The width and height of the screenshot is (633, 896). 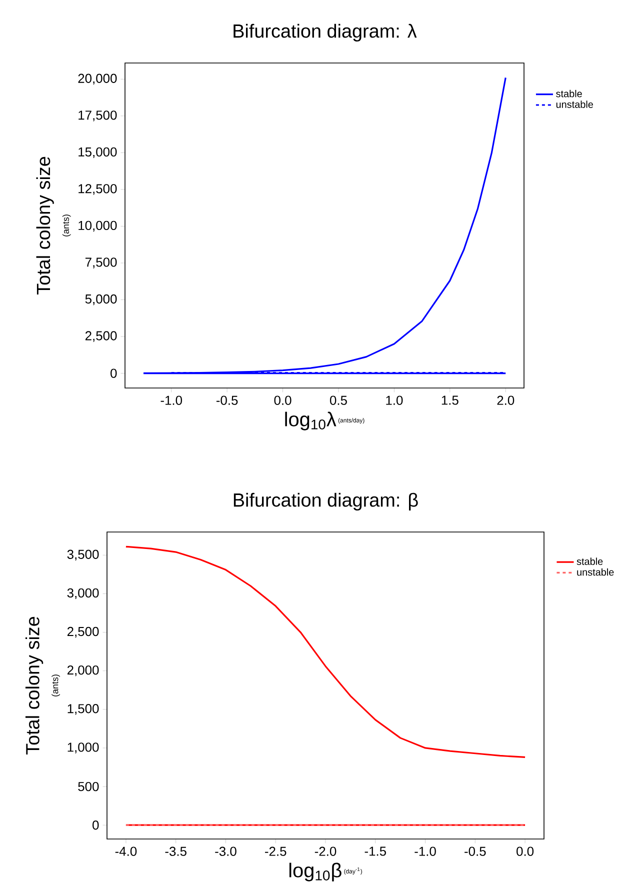 What do you see at coordinates (83, 670) in the screenshot?
I see `y-tick-label: 2,000` at bounding box center [83, 670].